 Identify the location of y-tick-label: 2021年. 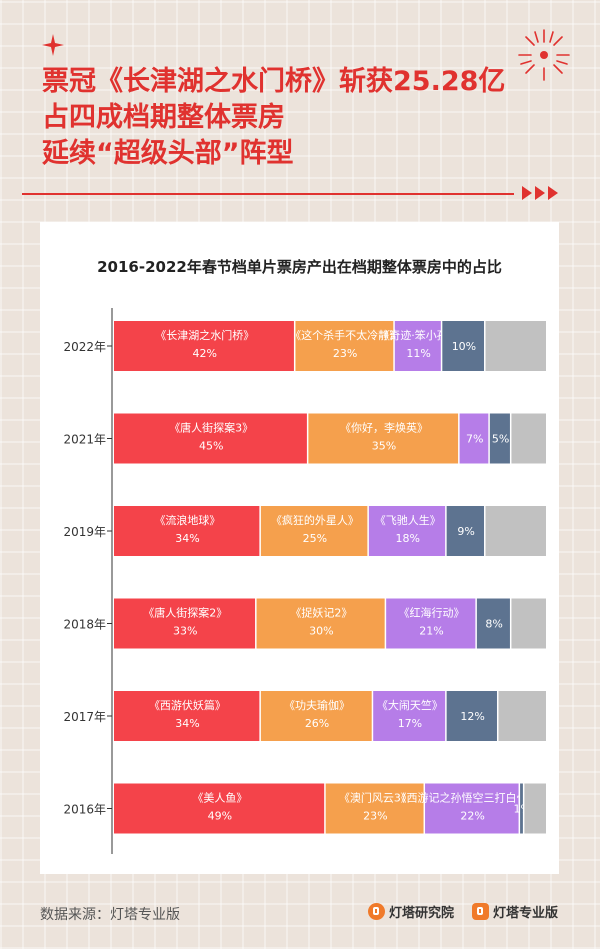
(84, 440).